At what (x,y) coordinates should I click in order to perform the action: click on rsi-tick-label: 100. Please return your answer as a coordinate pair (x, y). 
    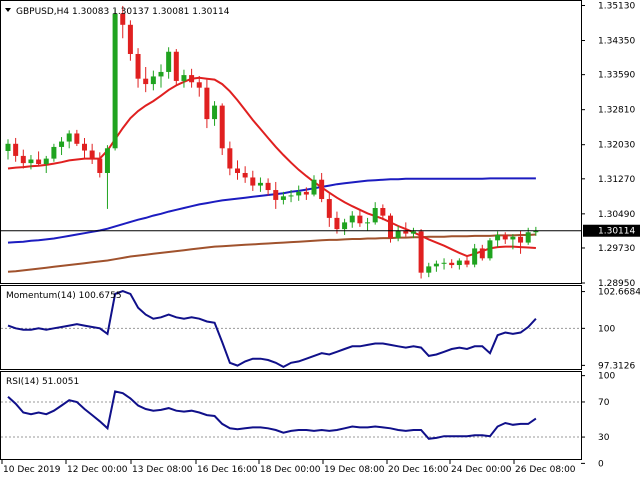
    Looking at the image, I should click on (606, 377).